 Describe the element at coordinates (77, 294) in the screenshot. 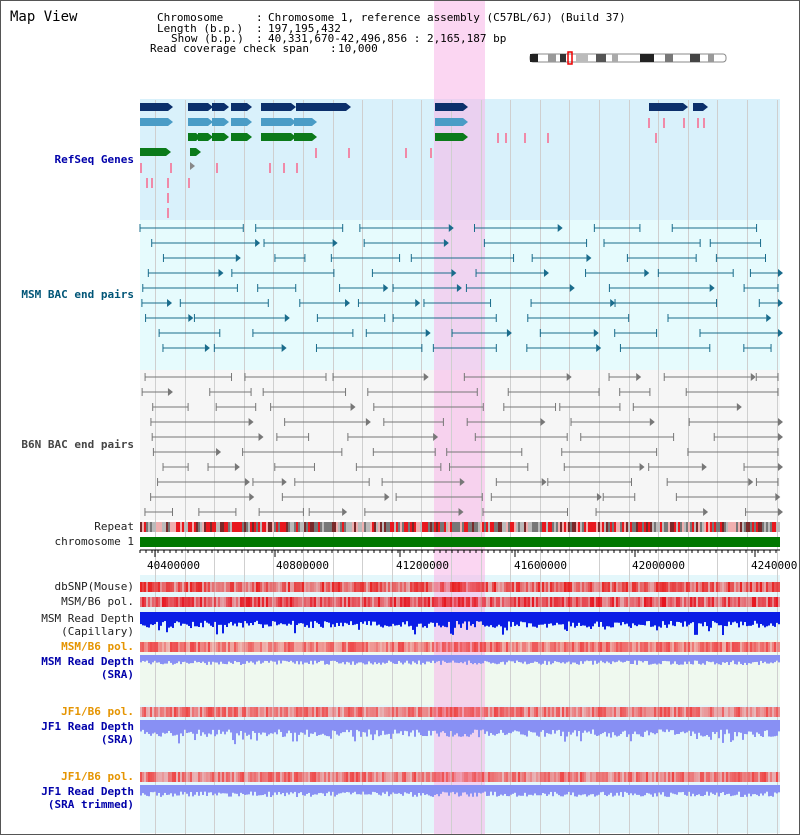

I see `msm-bac-label: MSM BAC end pairs` at that location.